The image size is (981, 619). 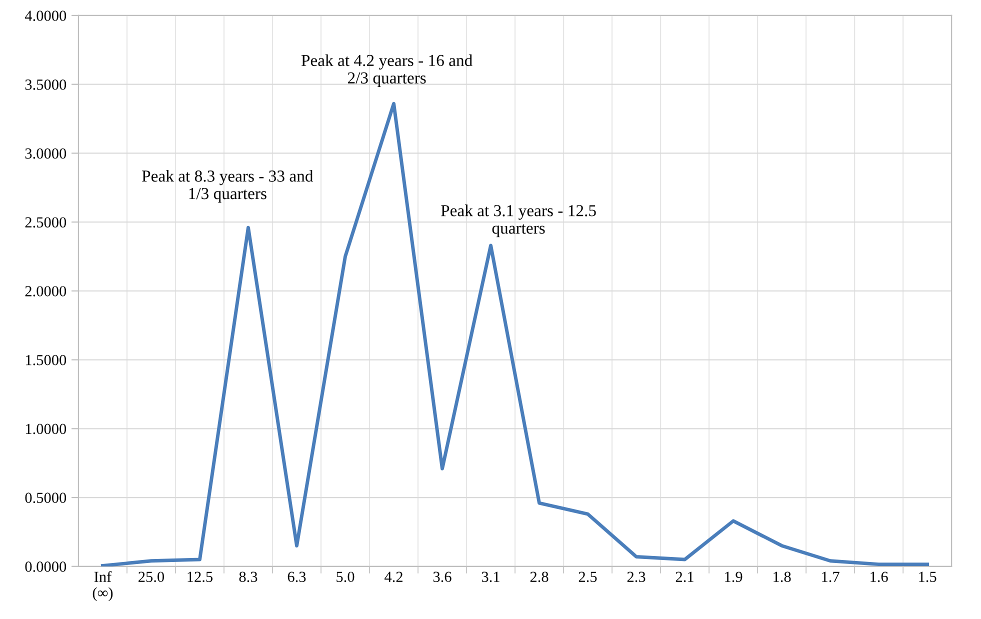 What do you see at coordinates (45, 498) in the screenshot?
I see `y-tick-label: 0.5000` at bounding box center [45, 498].